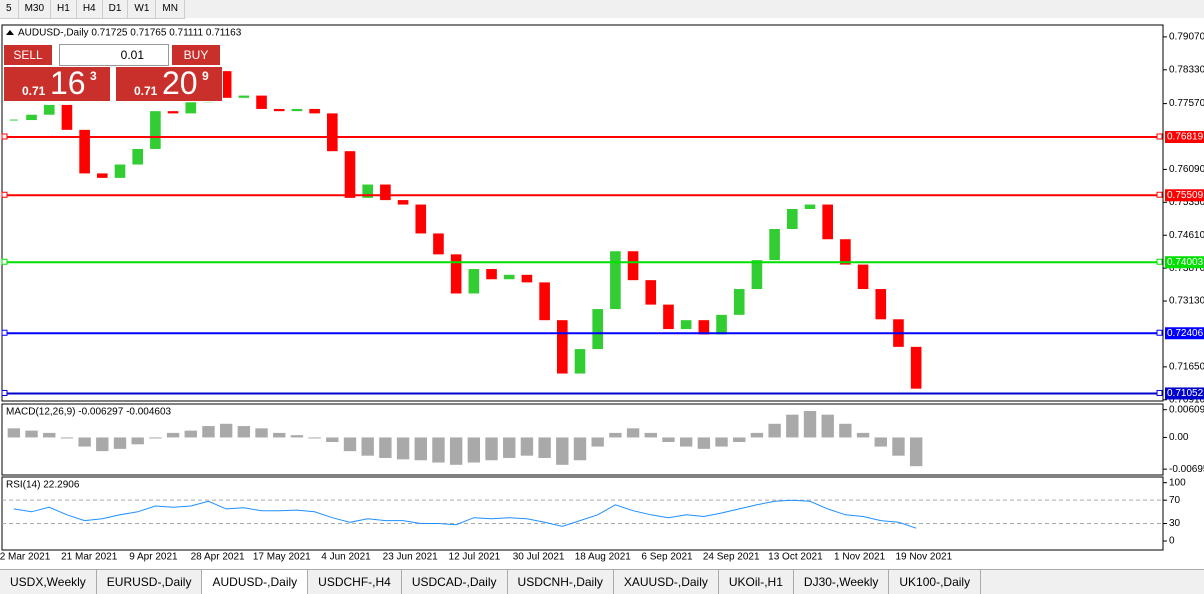  Describe the element at coordinates (48, 582) in the screenshot. I see `chart-tab: USDX,Weekly` at that location.